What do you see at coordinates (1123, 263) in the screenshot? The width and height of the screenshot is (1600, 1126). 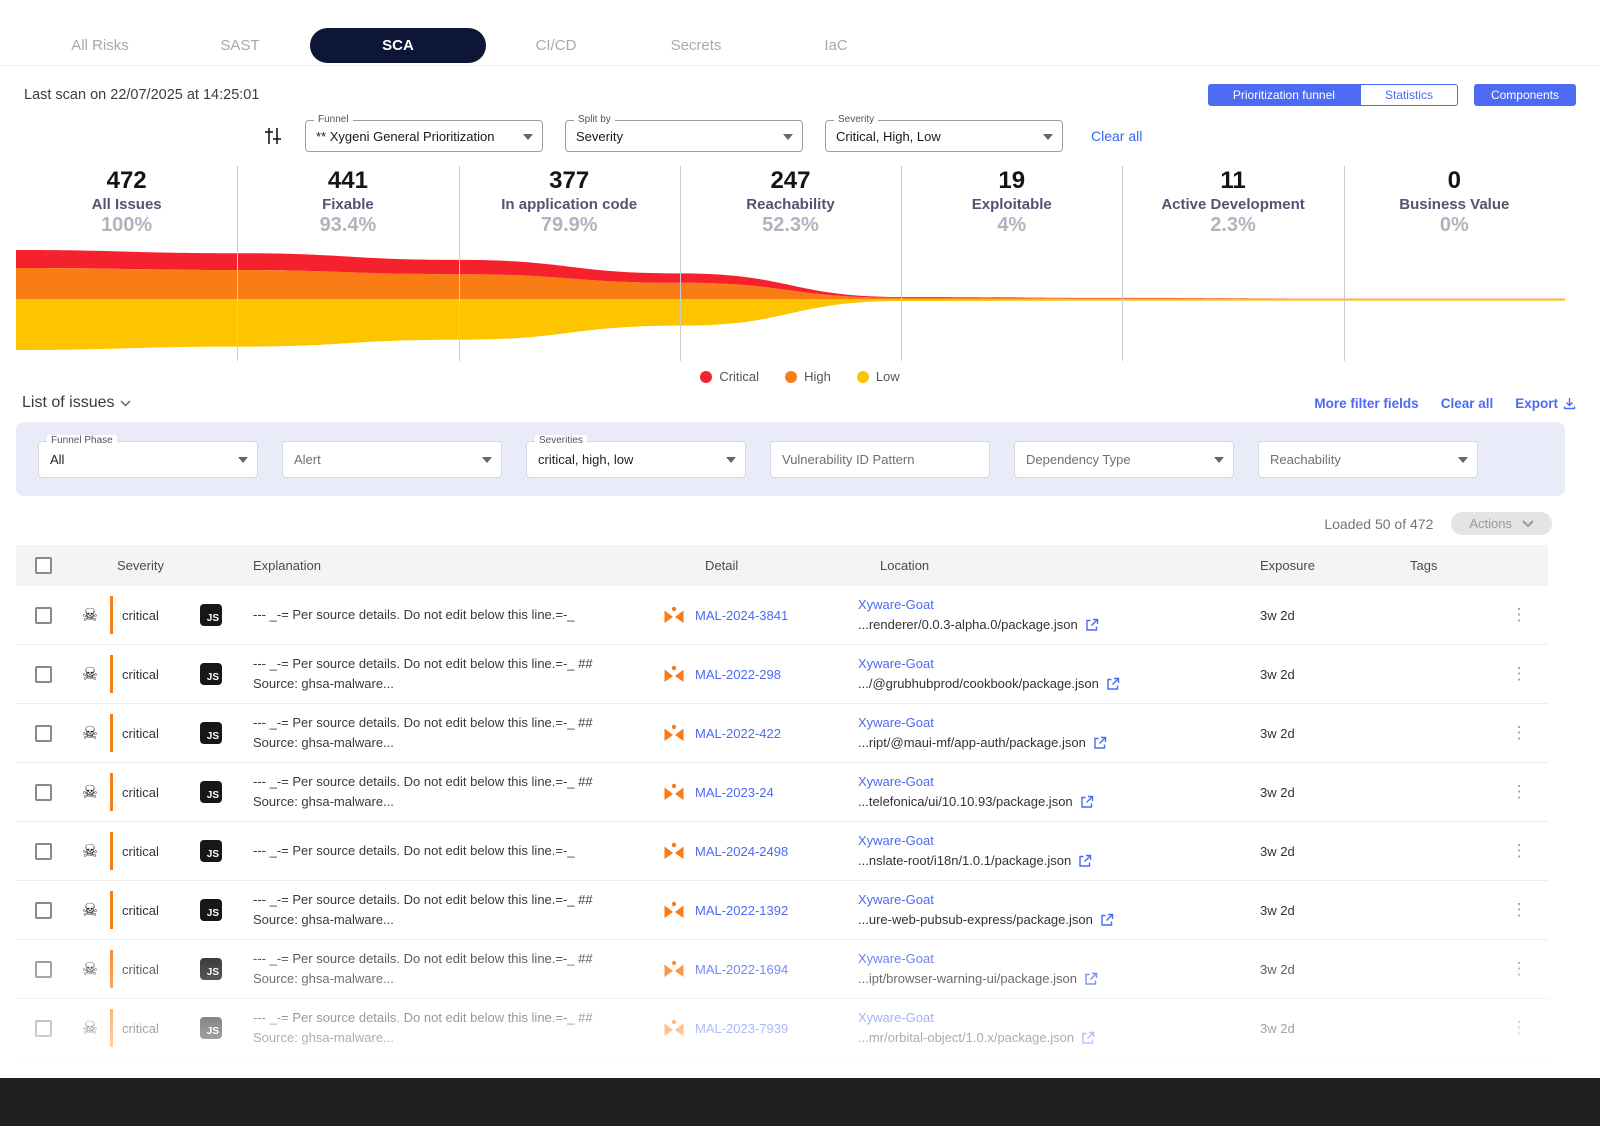 I see `funnel-grid-line` at bounding box center [1123, 263].